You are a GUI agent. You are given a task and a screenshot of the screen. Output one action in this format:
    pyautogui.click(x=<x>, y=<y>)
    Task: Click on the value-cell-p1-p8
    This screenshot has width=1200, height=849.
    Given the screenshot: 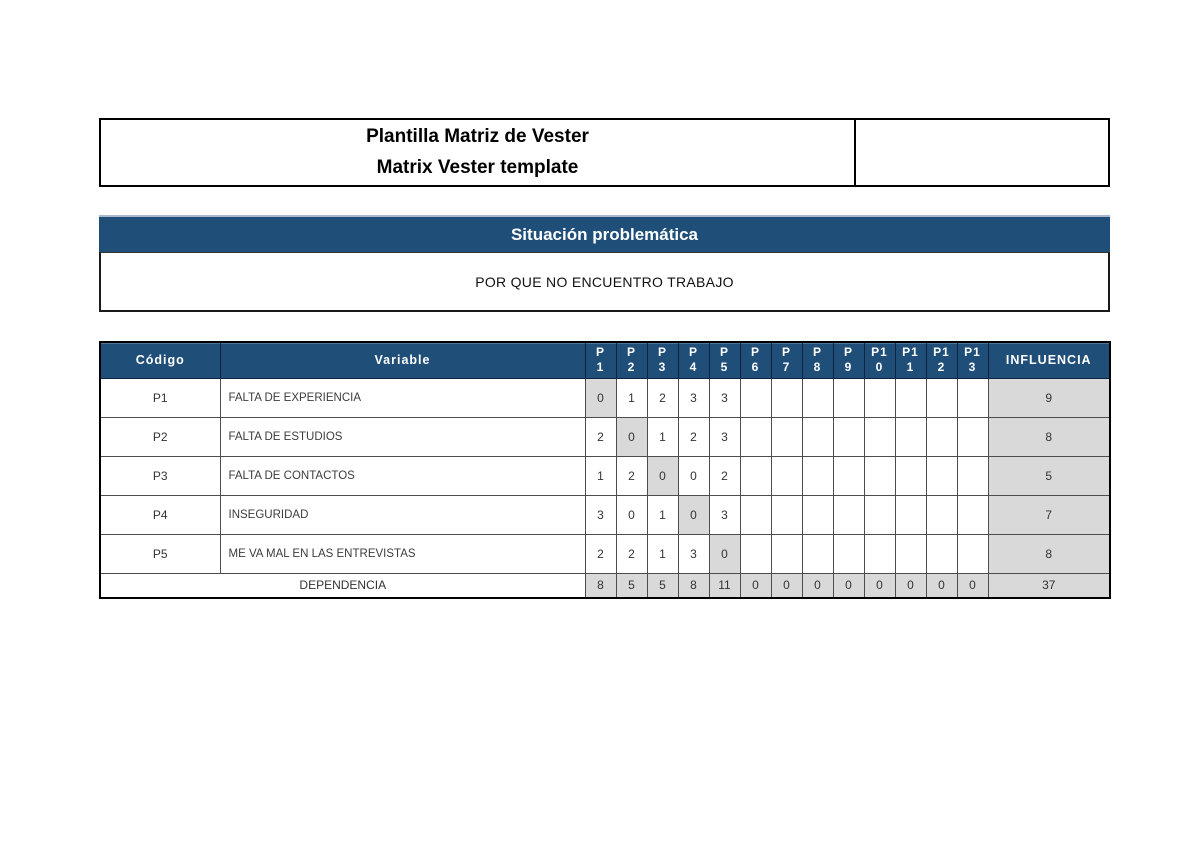 What is the action you would take?
    pyautogui.click(x=817, y=397)
    